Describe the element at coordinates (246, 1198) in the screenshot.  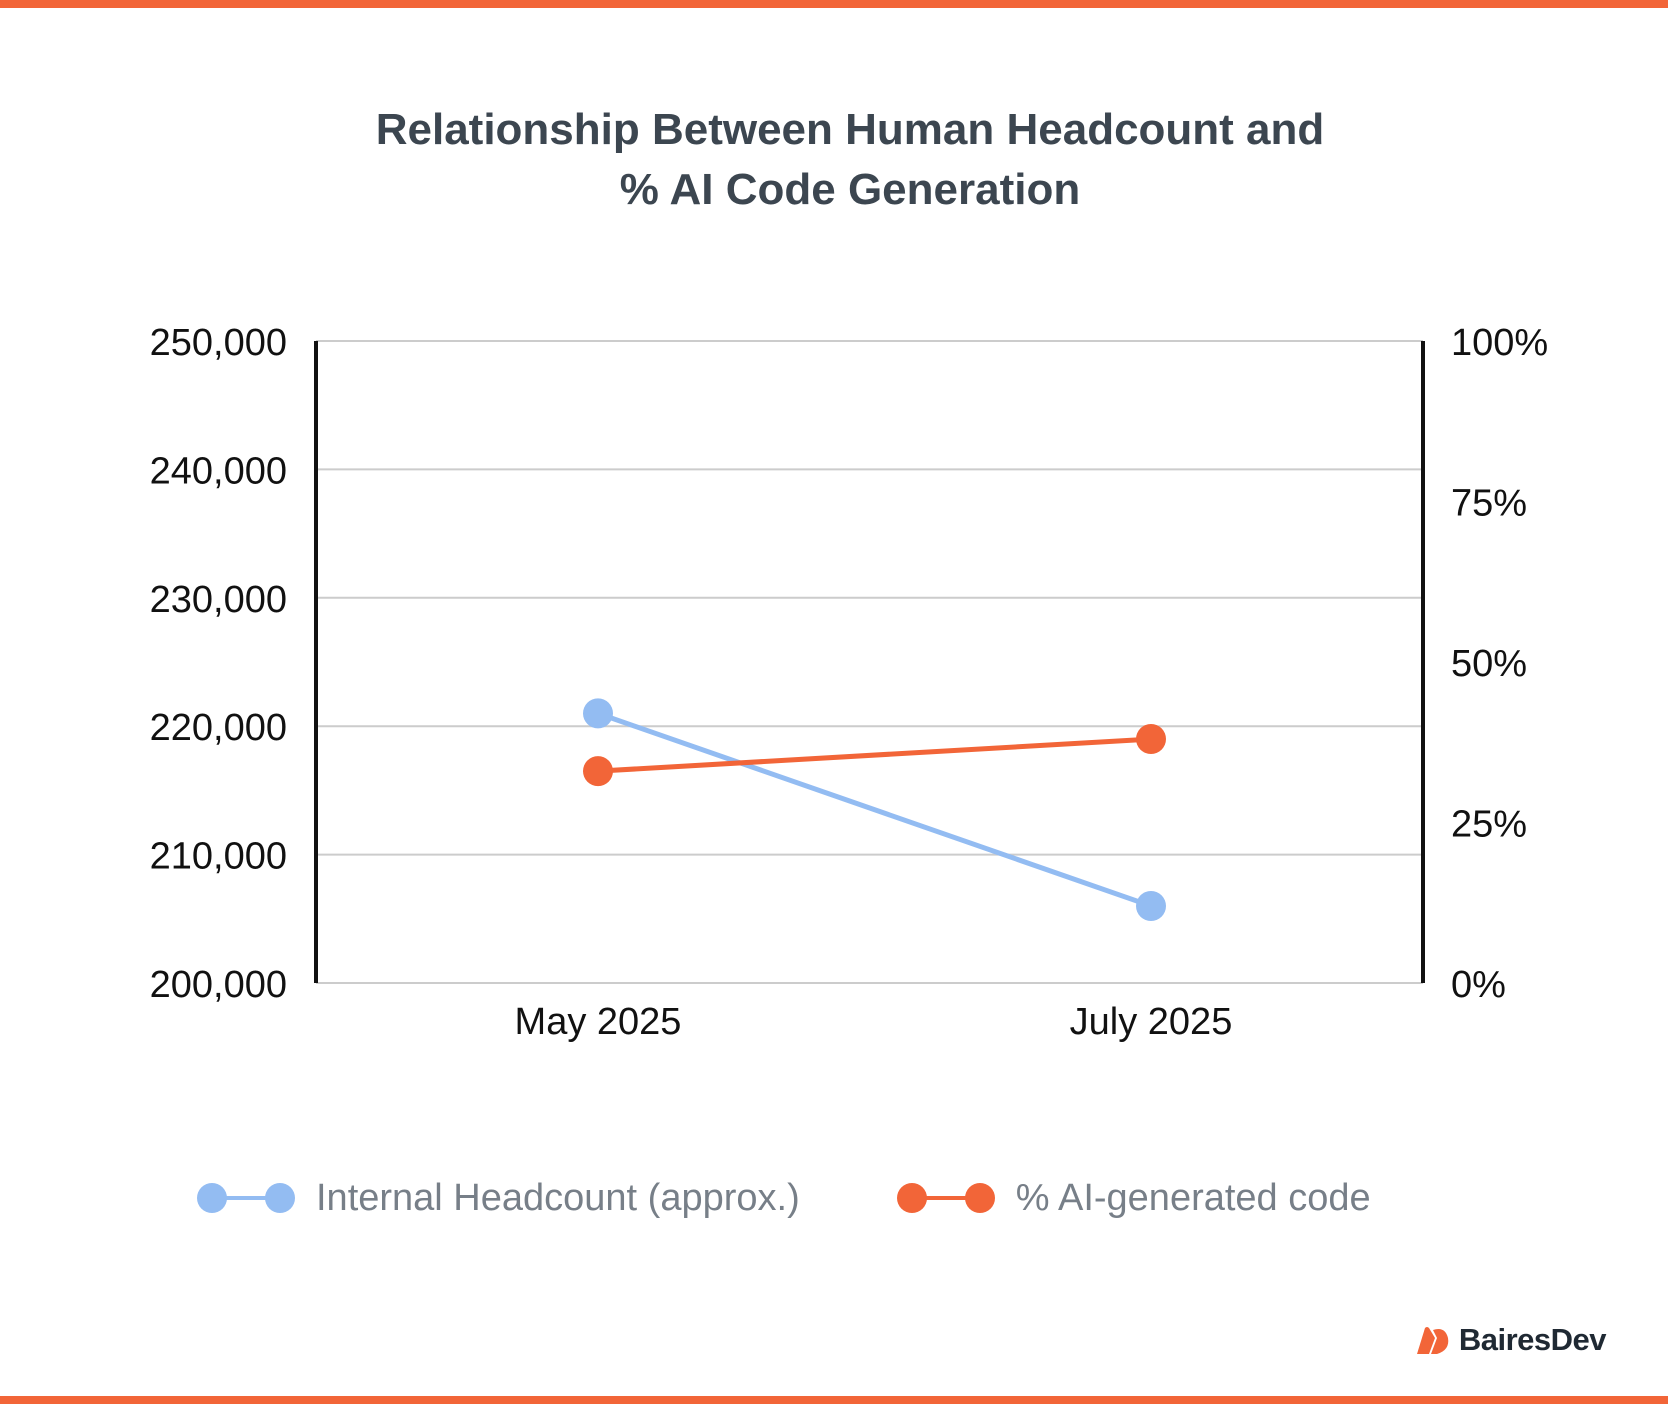
I see `legend-swatch-headcount` at that location.